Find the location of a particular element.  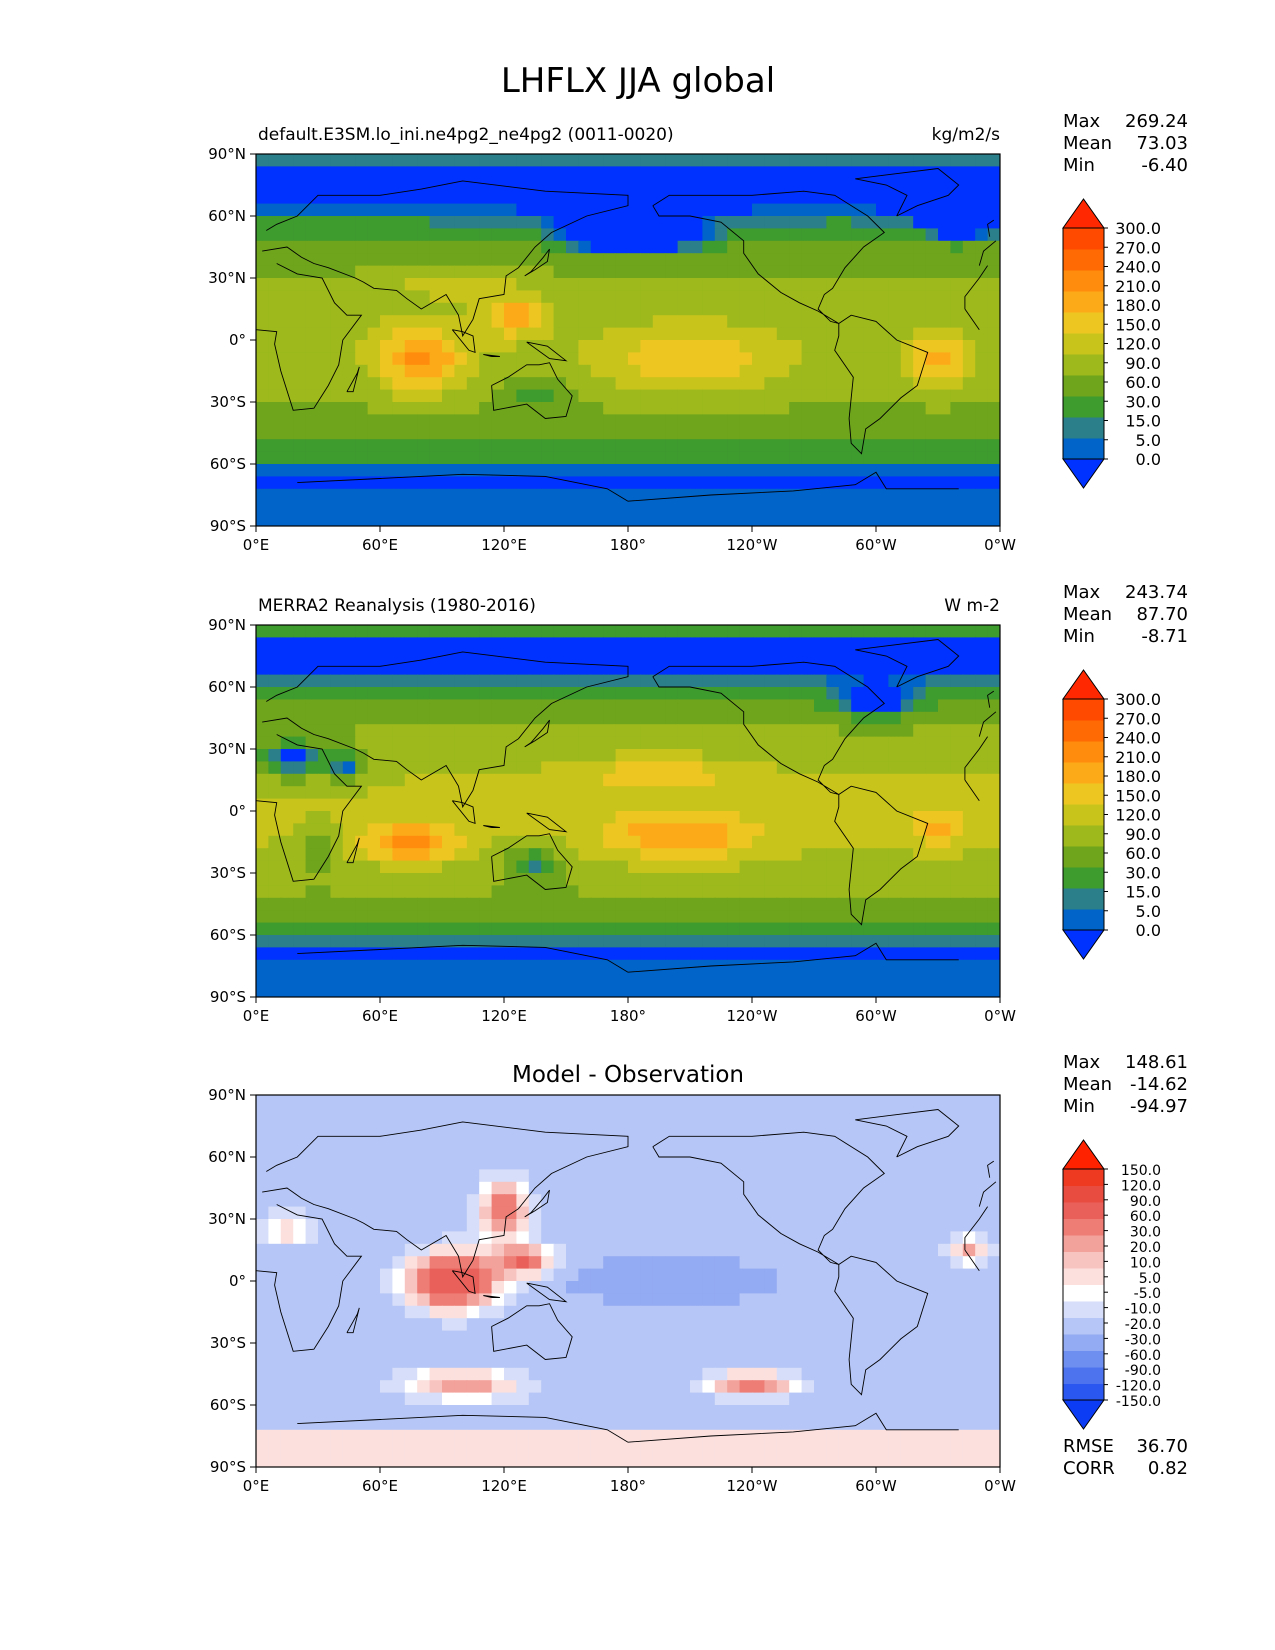

colorbar-label: 20.0 is located at coordinates (1145, 1248).